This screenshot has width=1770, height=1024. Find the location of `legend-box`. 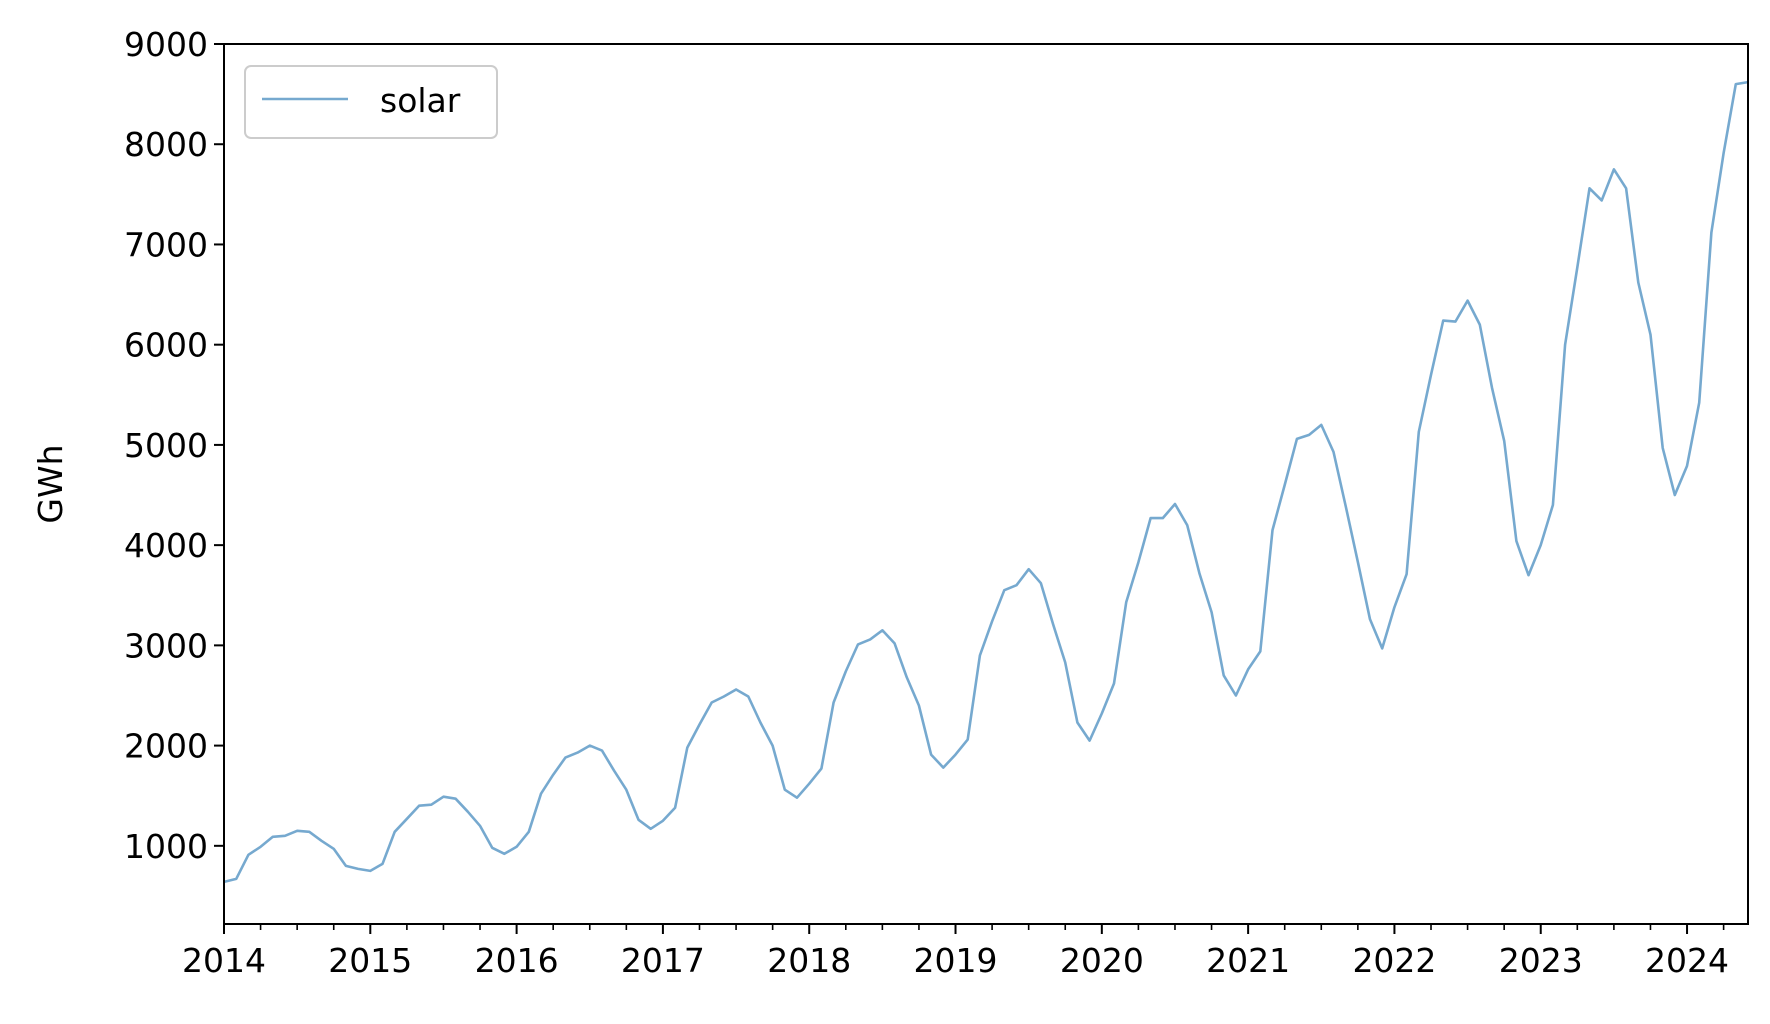

legend-box is located at coordinates (371, 102).